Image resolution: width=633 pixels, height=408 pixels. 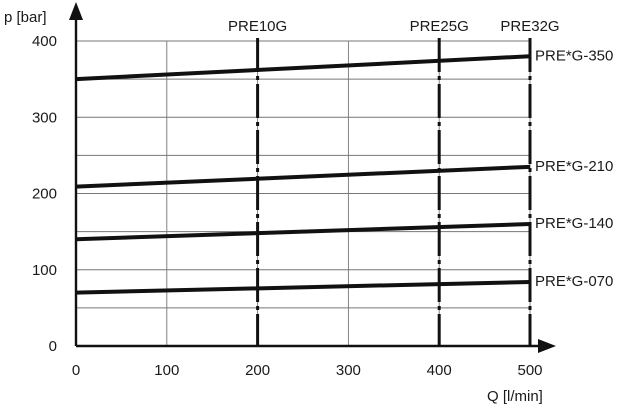 What do you see at coordinates (529, 370) in the screenshot?
I see `x-tick-label: 500` at bounding box center [529, 370].